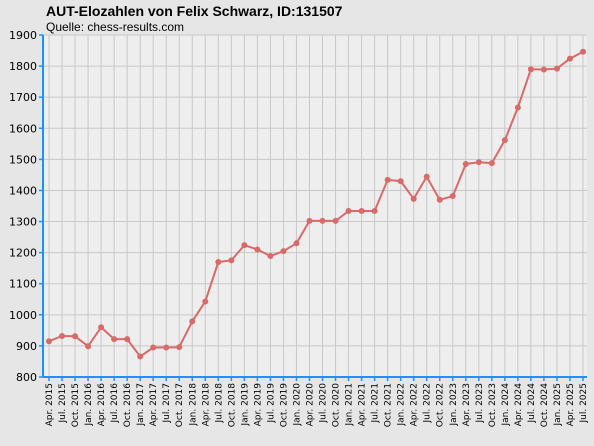  What do you see at coordinates (219, 403) in the screenshot?
I see `x-tick-label: Jul. 2018` at bounding box center [219, 403].